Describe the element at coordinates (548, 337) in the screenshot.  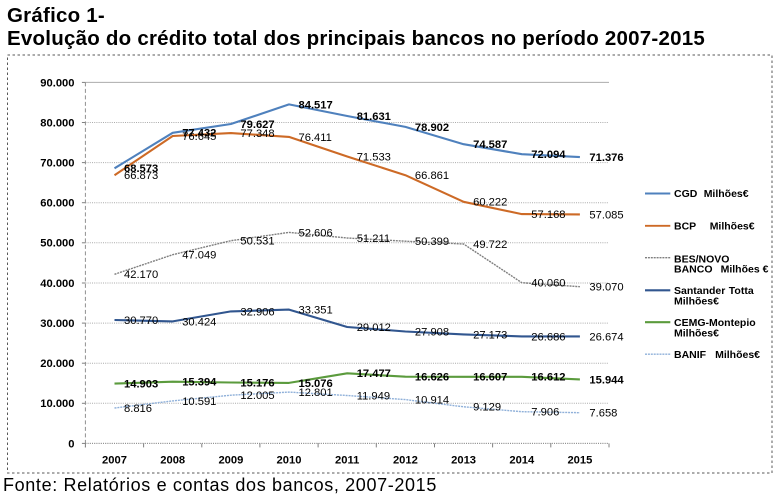
I see `svg-text: 26.686` at that location.